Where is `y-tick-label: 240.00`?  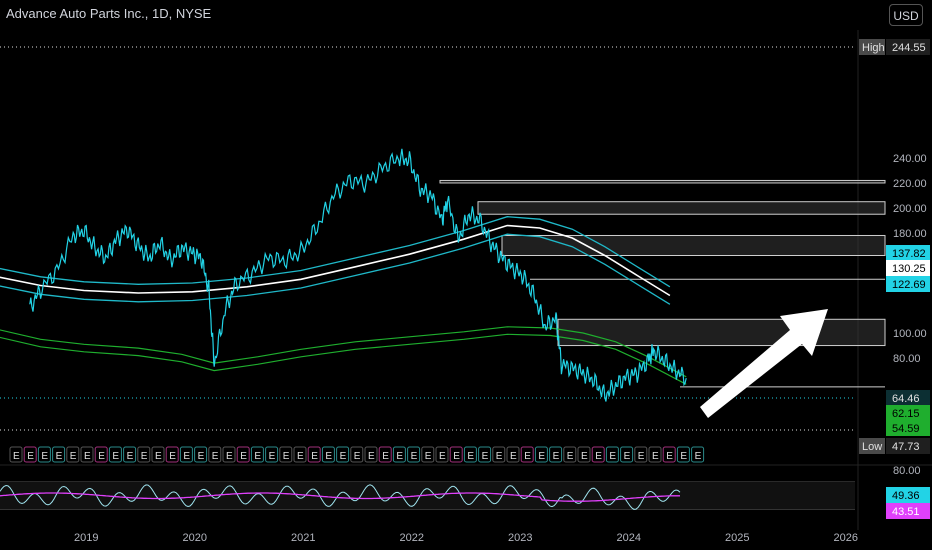
y-tick-label: 240.00 is located at coordinates (910, 159).